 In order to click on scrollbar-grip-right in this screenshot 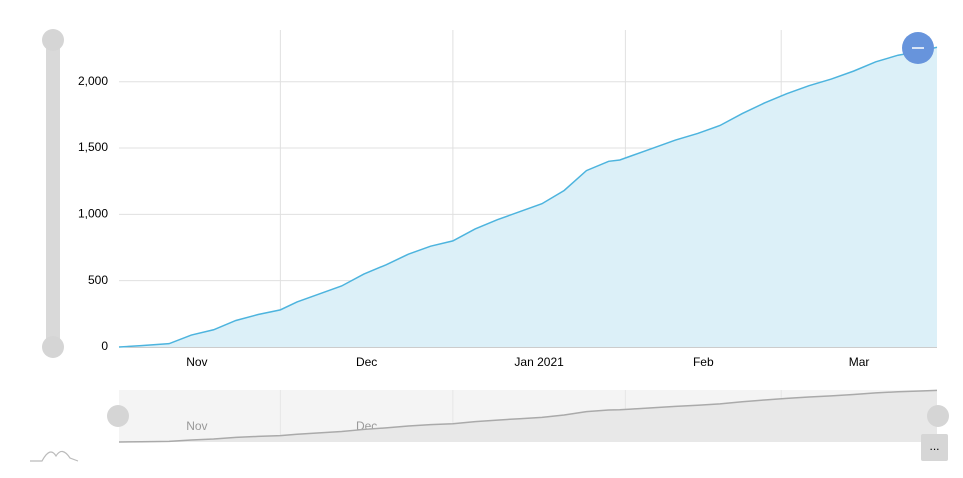, I will do `click(938, 416)`.